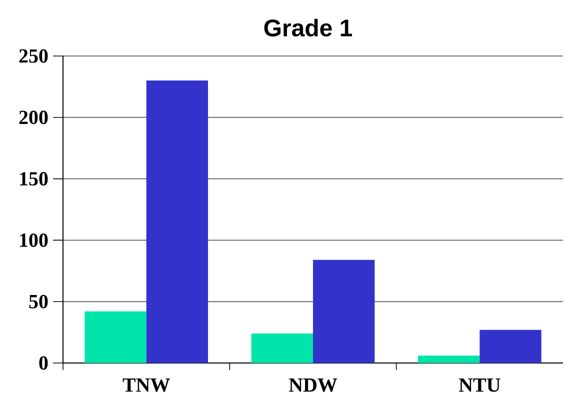 The image size is (565, 410). What do you see at coordinates (146, 385) in the screenshot?
I see `x-tick-label: TNW` at bounding box center [146, 385].